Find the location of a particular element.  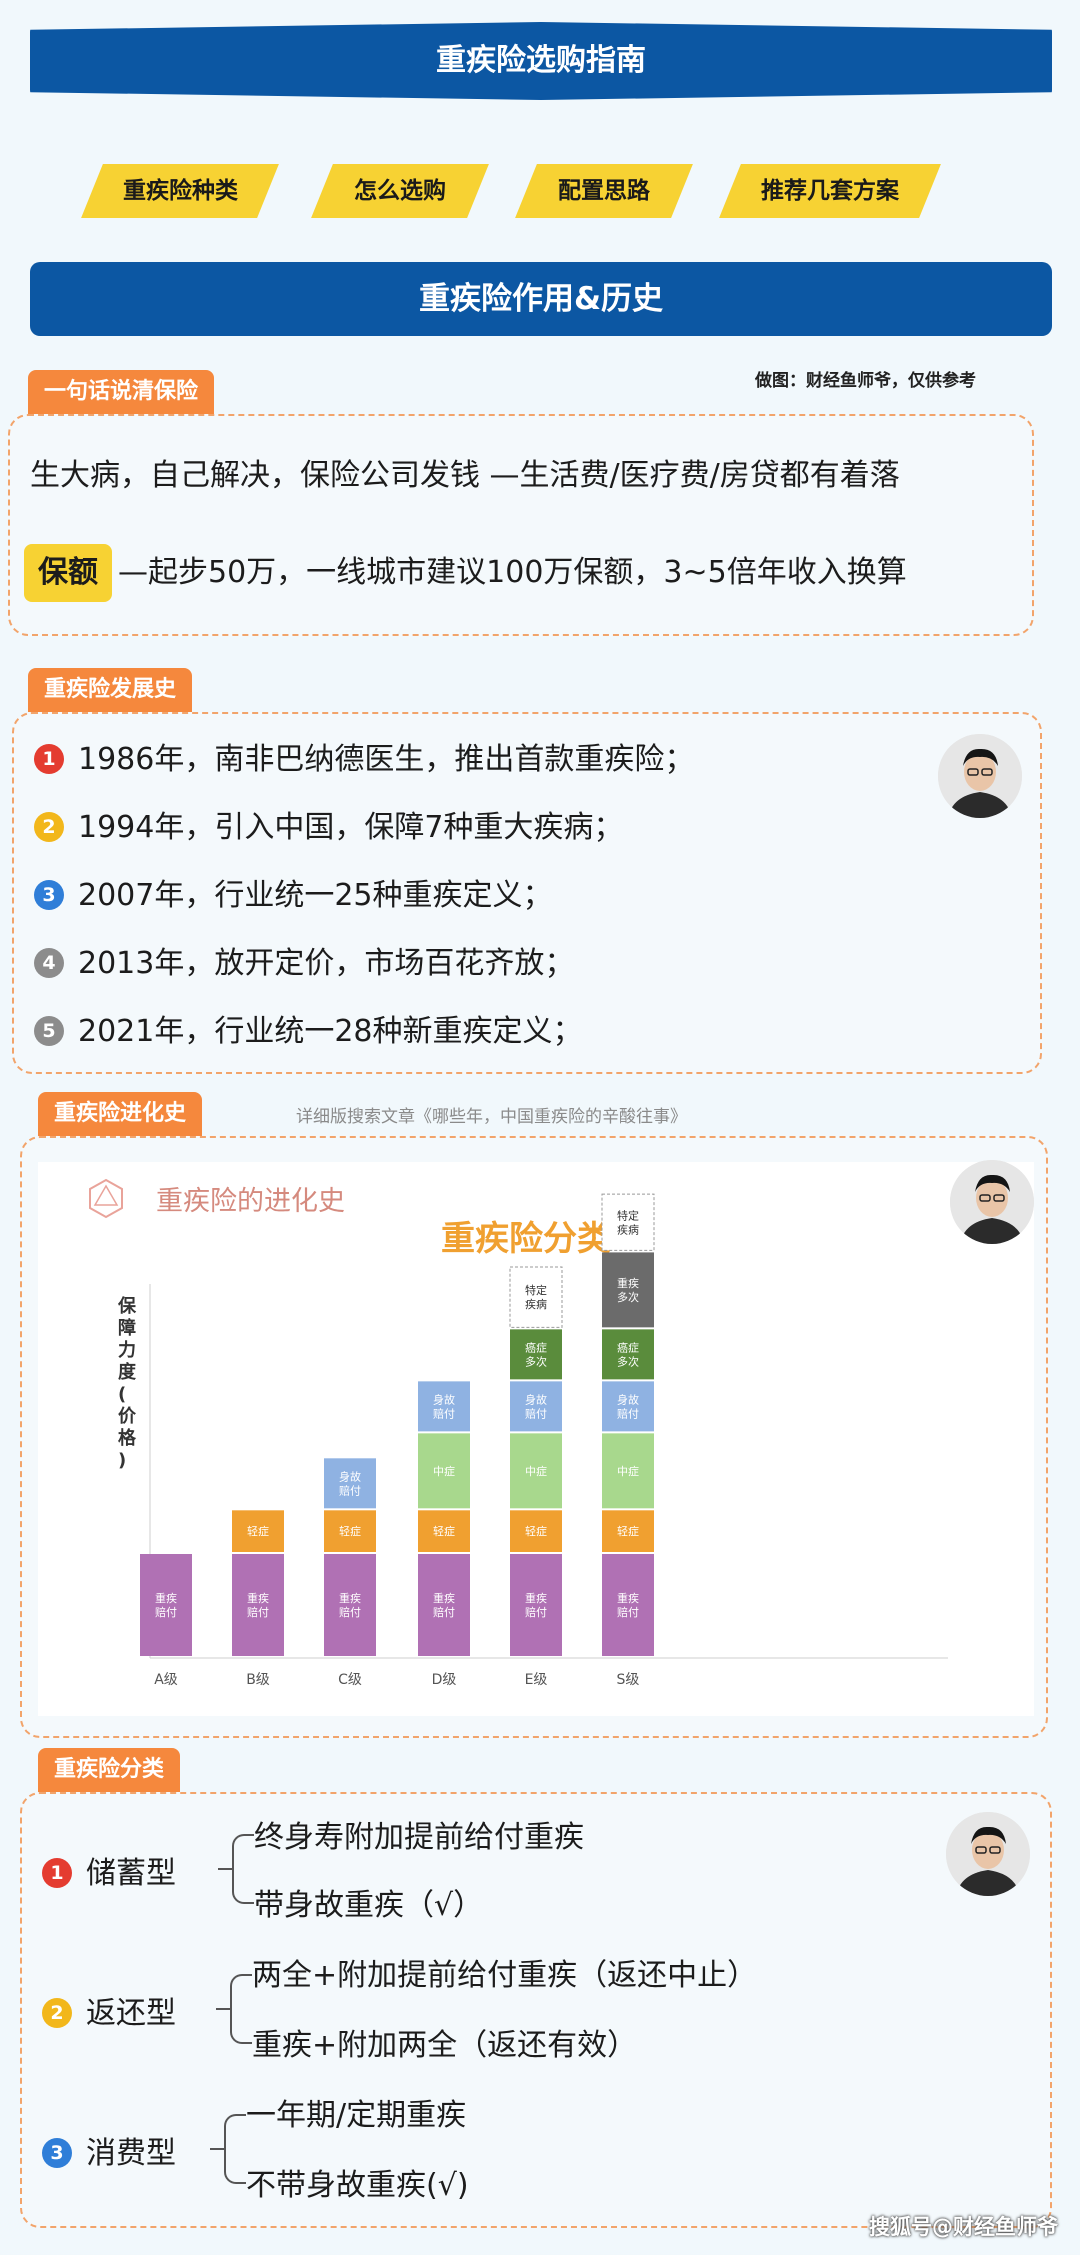

x-tick-label: B级 is located at coordinates (258, 1680).